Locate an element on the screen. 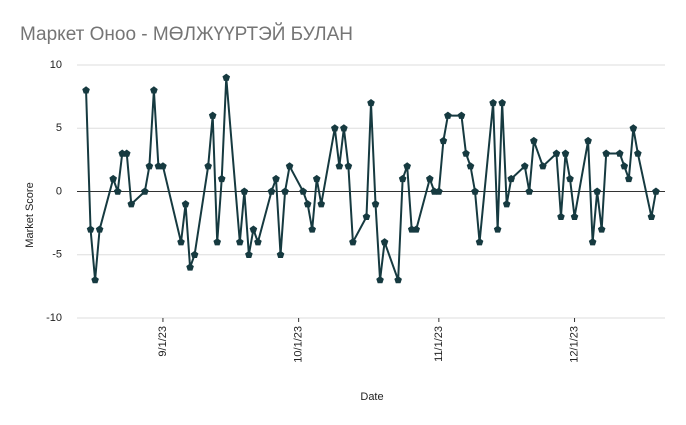 The width and height of the screenshot is (686, 425). chart-title: Маркет Оноо - МӨЛЖҮҮРТЭЙ БУЛАН is located at coordinates (186, 34).